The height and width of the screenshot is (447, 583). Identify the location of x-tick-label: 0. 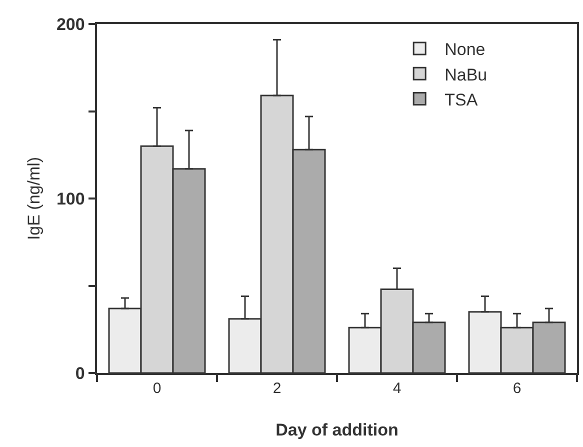
(157, 388).